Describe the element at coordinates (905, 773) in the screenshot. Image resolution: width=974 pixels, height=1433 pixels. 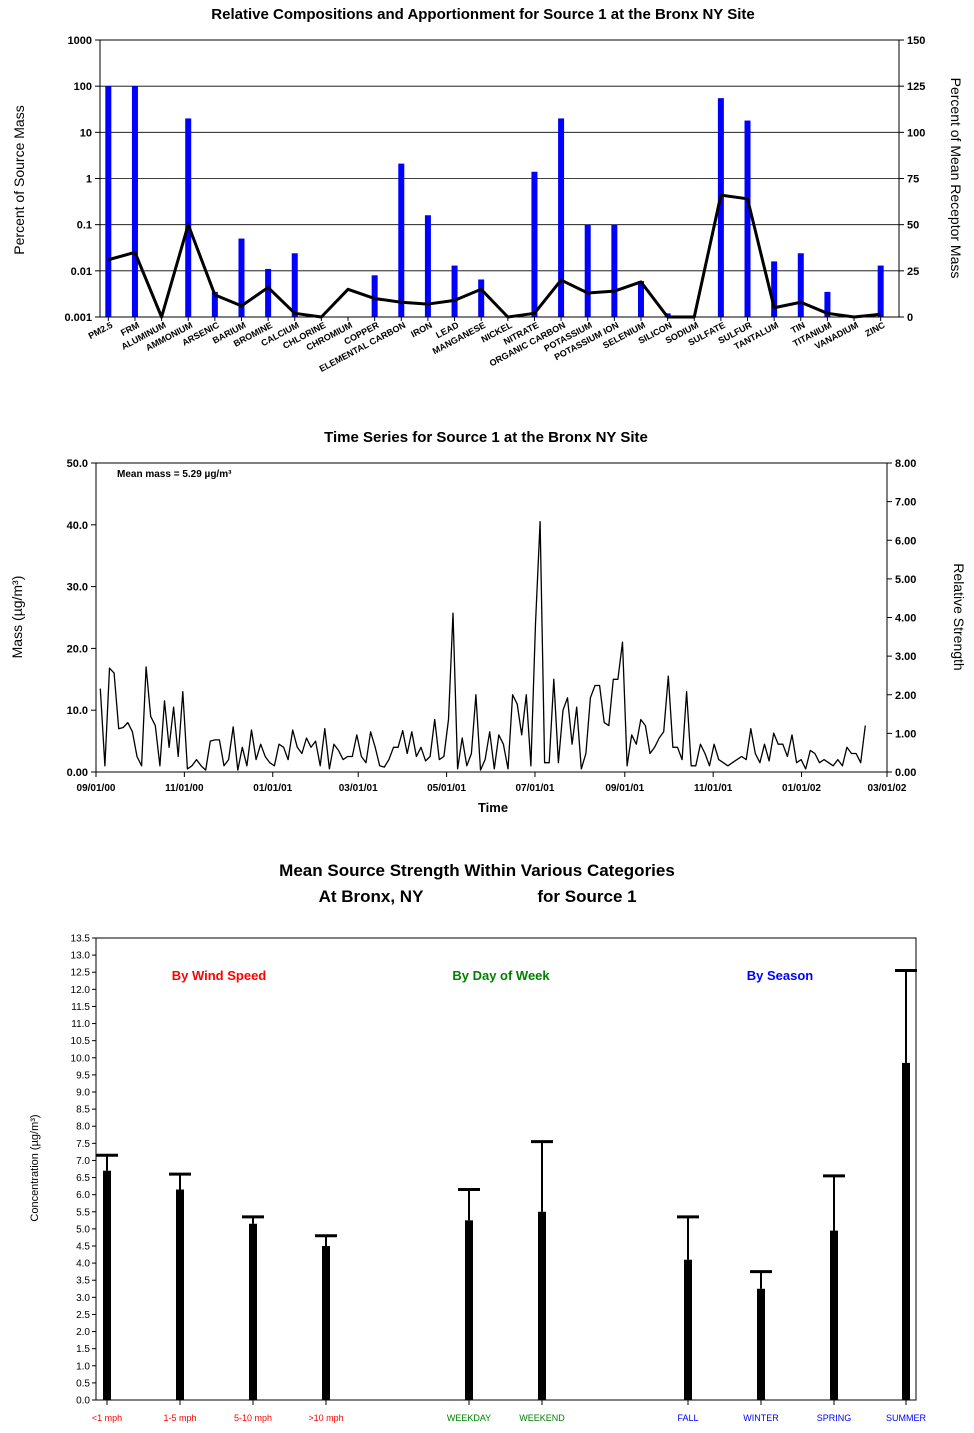
I see `chart2-y2tick-label: 0.00` at that location.